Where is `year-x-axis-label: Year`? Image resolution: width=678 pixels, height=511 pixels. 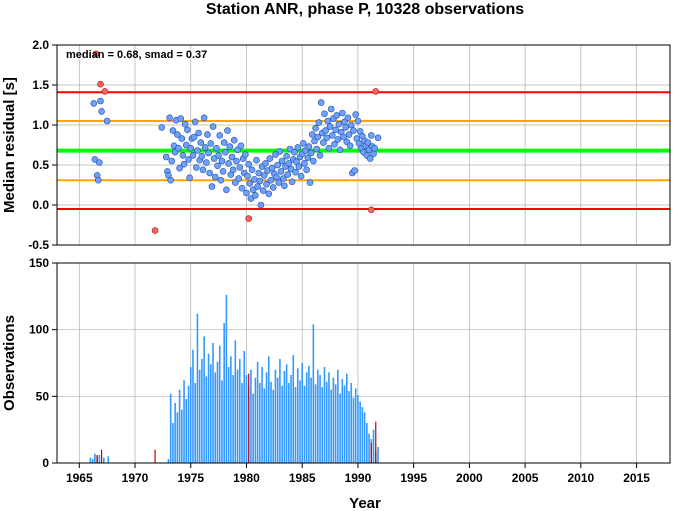 year-x-axis-label: Year is located at coordinates (365, 503).